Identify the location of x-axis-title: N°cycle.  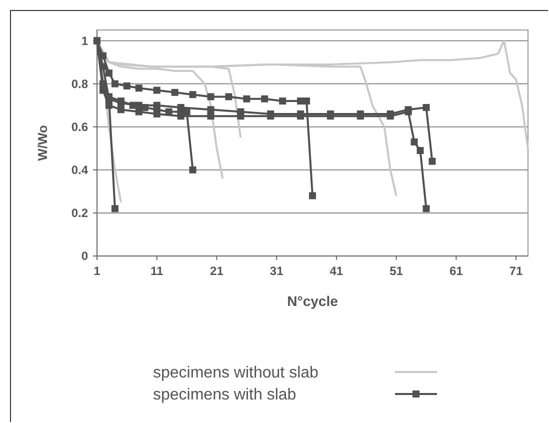
(312, 301).